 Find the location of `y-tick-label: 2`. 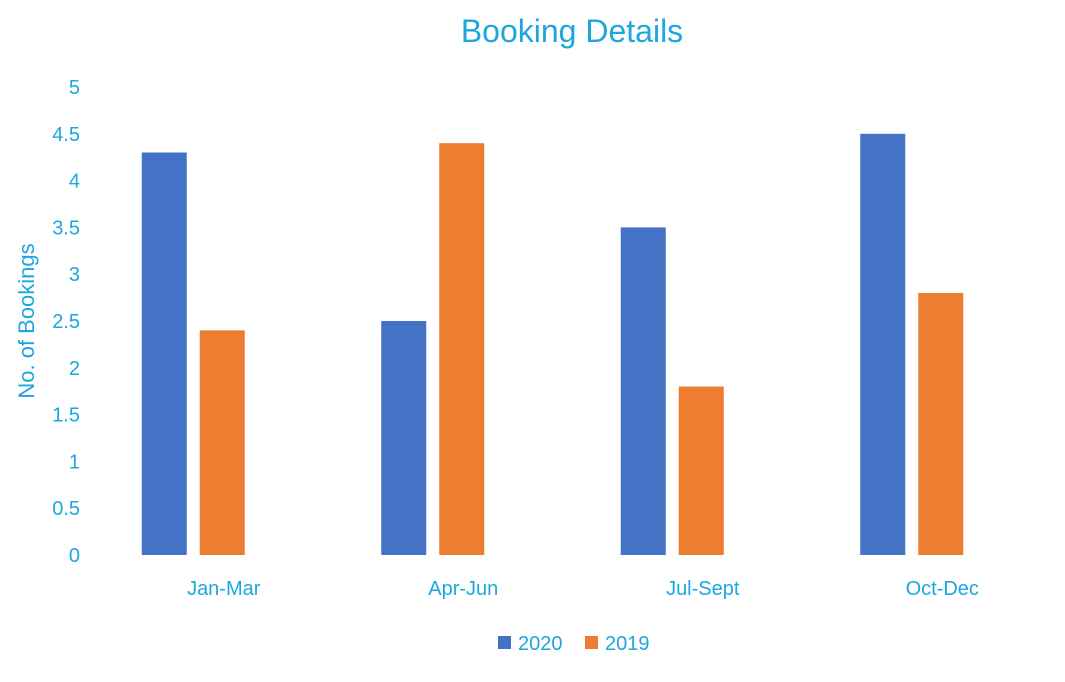

y-tick-label: 2 is located at coordinates (74, 369).